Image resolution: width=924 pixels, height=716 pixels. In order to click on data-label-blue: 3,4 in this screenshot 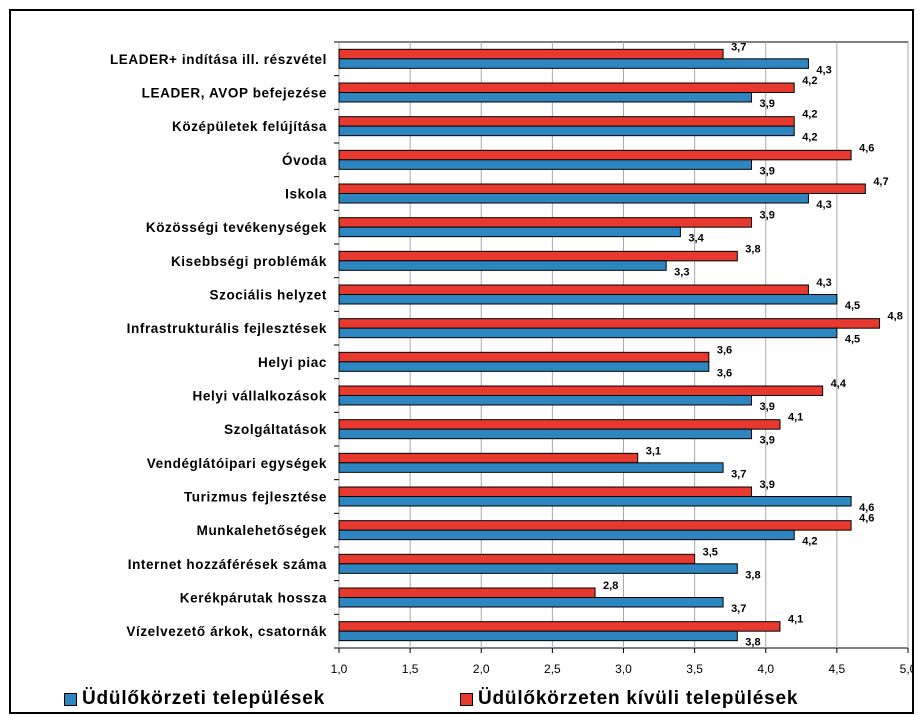, I will do `click(696, 239)`.